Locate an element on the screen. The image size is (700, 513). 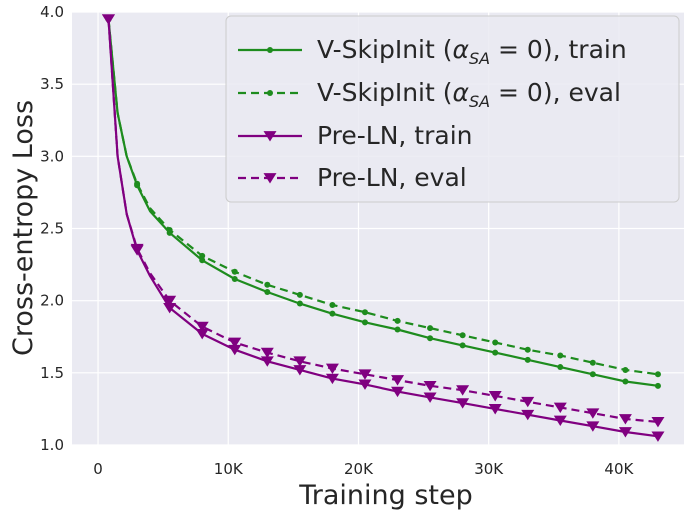
x-tick-label: 20K is located at coordinates (359, 469).